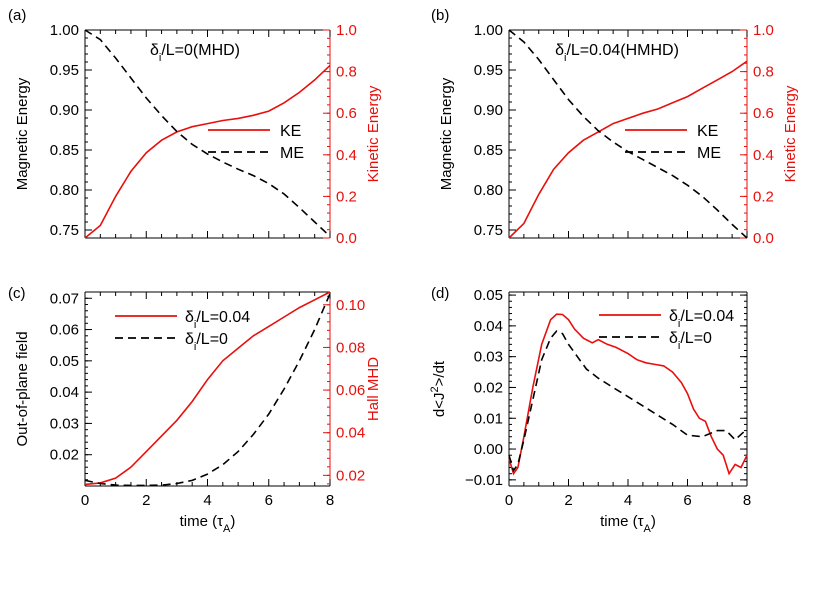 The height and width of the screenshot is (593, 830). Describe the element at coordinates (64, 298) in the screenshot. I see `y-tick-label-left: 0.07` at that location.